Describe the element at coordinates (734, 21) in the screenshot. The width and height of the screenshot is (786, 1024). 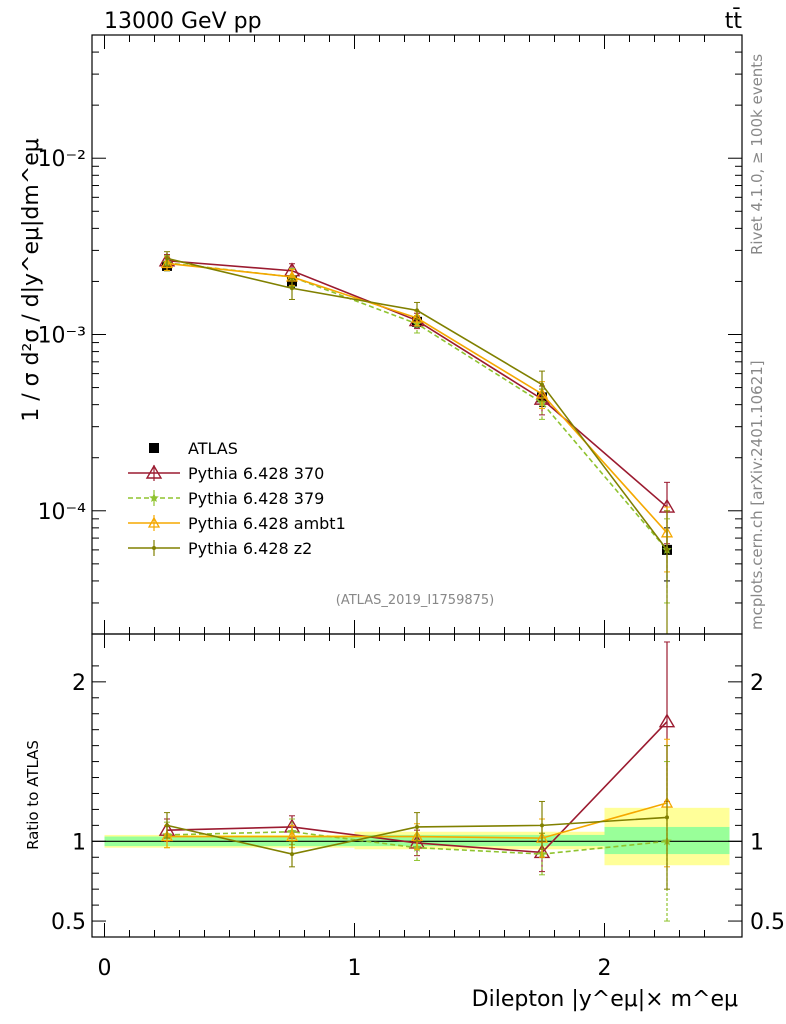
I see `header-process: tt̄` at that location.